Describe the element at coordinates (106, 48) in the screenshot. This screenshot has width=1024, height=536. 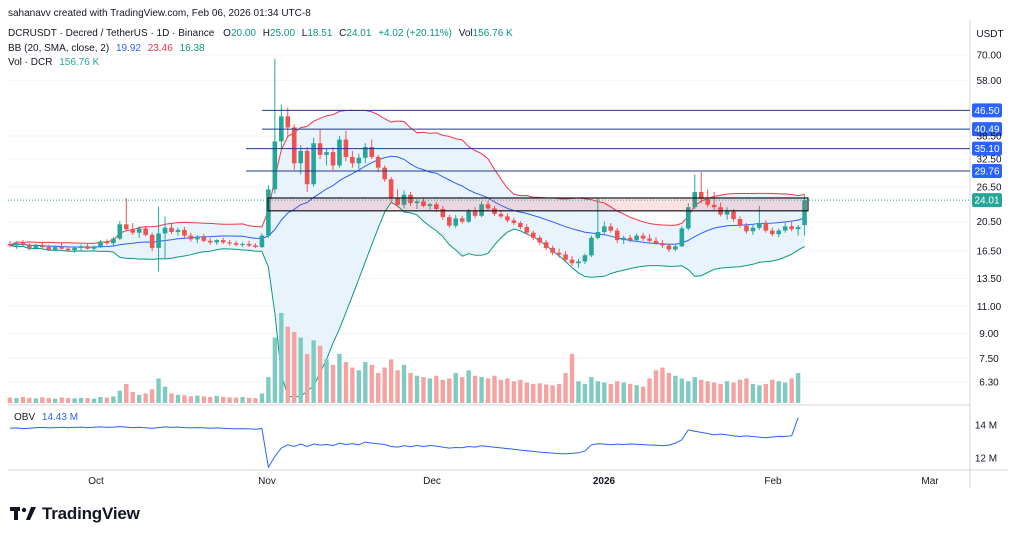
I see `legend-bb-row: BB (20, SMA, close, 2) 19.92 23.46 16.38` at that location.